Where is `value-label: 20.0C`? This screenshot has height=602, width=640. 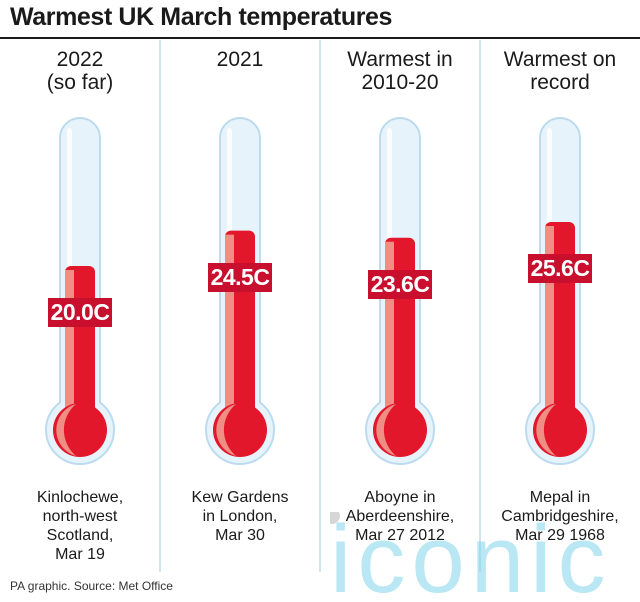 value-label: 20.0C is located at coordinates (80, 312).